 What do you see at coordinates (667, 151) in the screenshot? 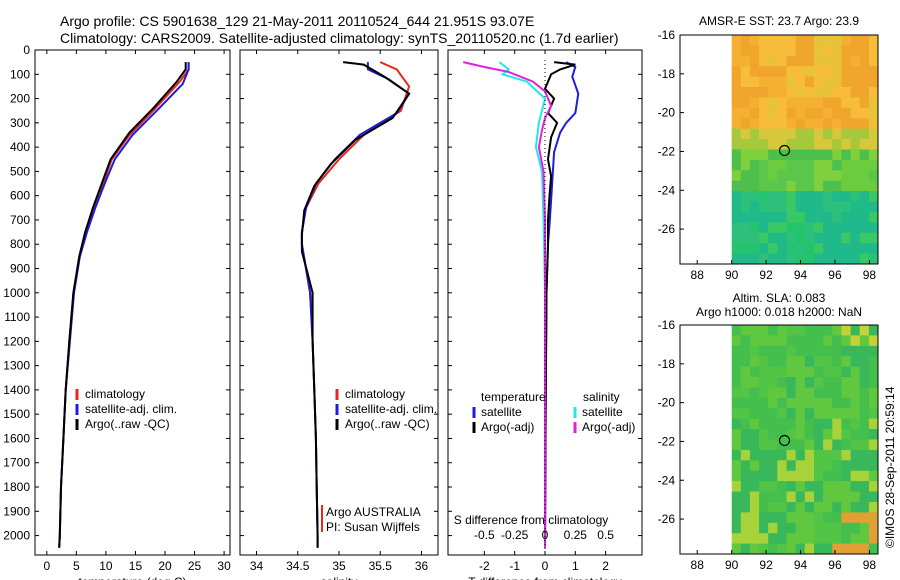
I see `y-tick-label: -22` at bounding box center [667, 151].